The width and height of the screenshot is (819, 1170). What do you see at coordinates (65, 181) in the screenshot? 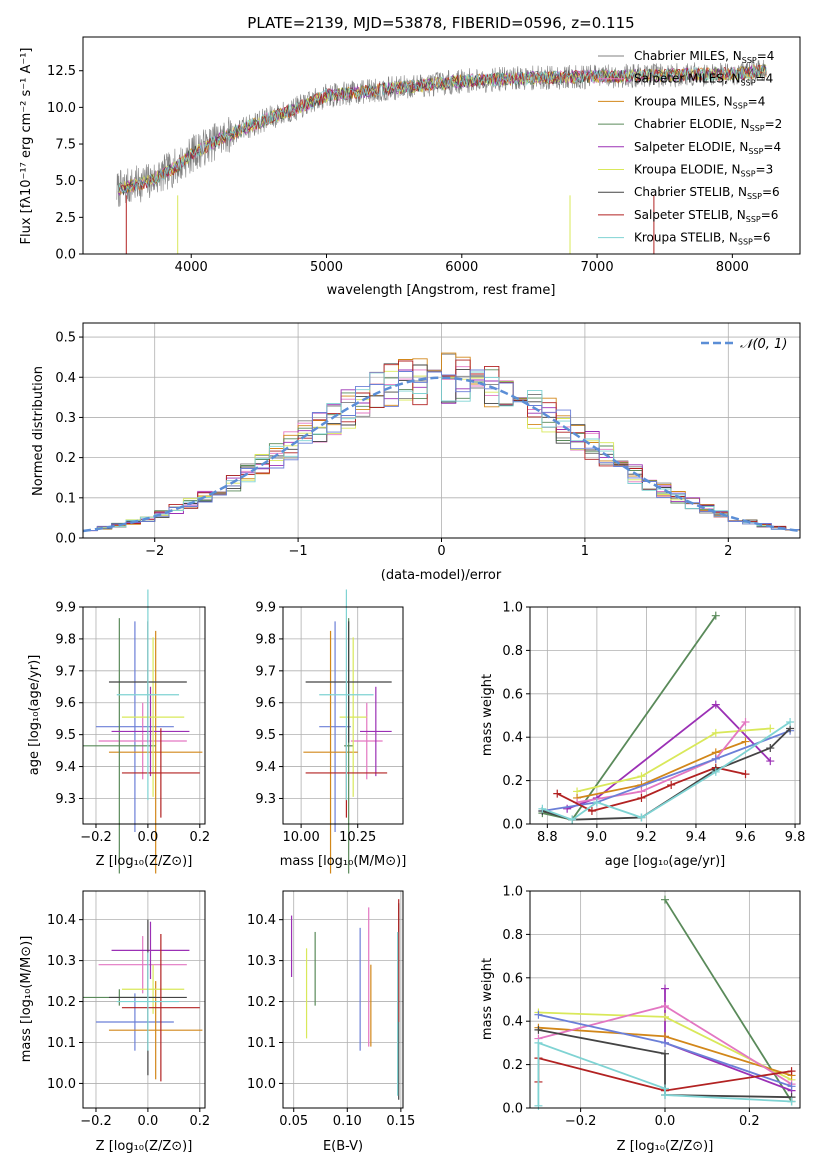
I see `y-tick-label: 5.0` at bounding box center [65, 181].